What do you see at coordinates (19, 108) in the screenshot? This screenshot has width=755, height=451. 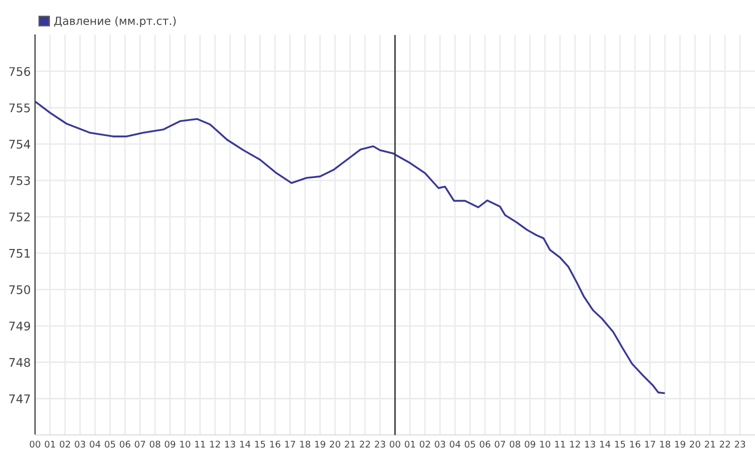 I see `y-tick-label: 755` at bounding box center [19, 108].